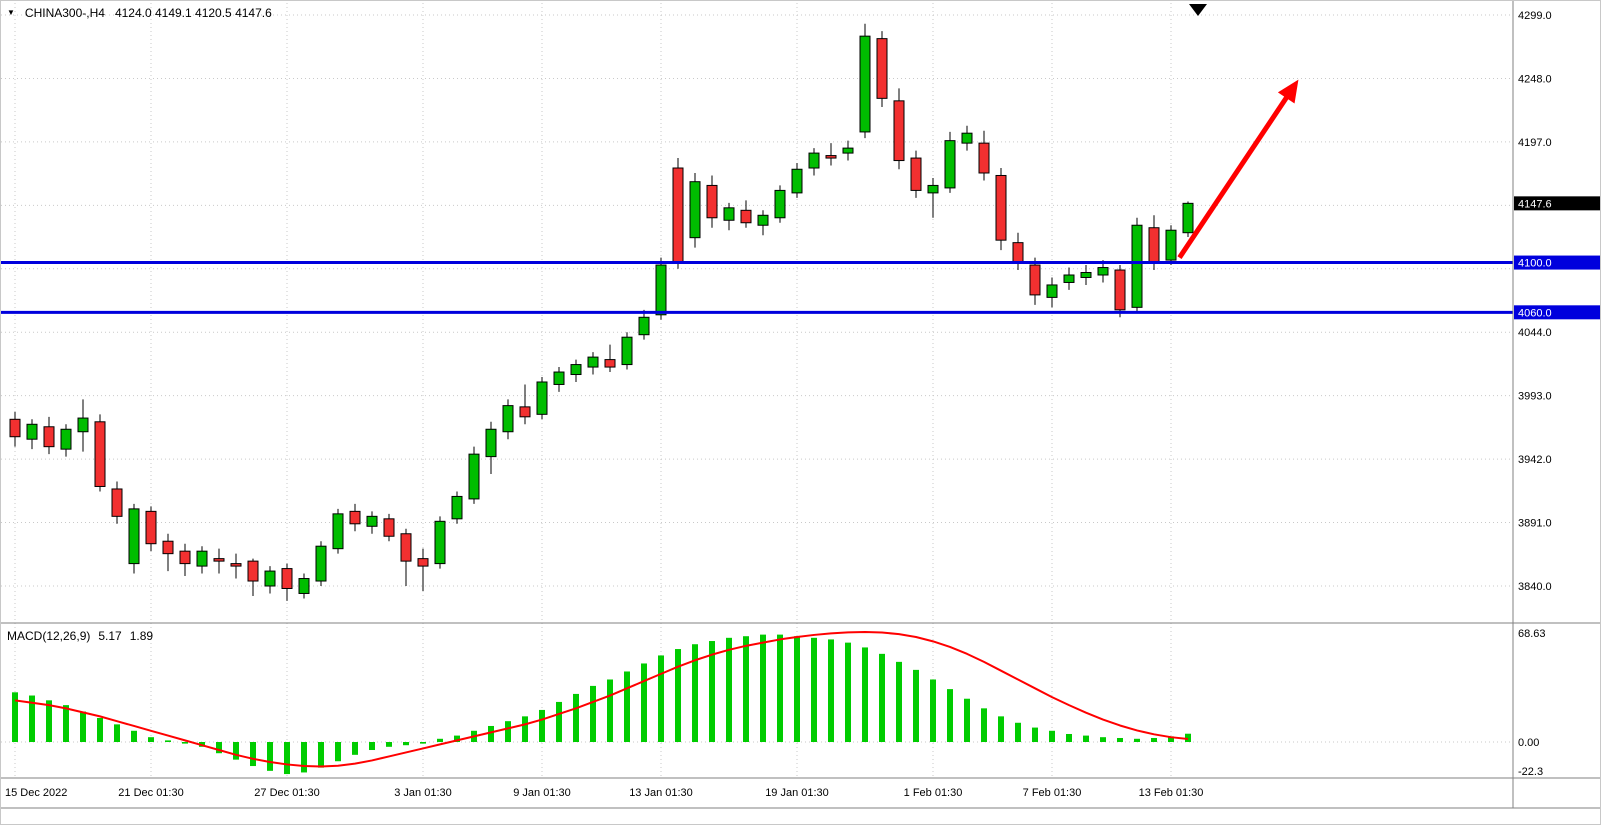 The image size is (1601, 825). What do you see at coordinates (1535, 204) in the screenshot?
I see `current-price-tag-text: 4147.6` at bounding box center [1535, 204].